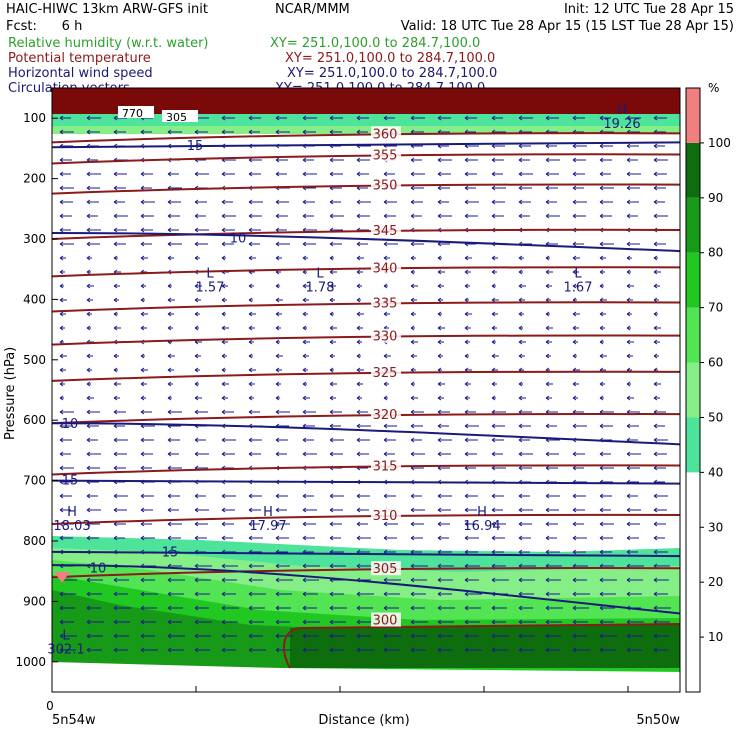 This screenshot has width=740, height=740. Describe the element at coordinates (366, 434) in the screenshot. I see `wind-contour-line` at that location.